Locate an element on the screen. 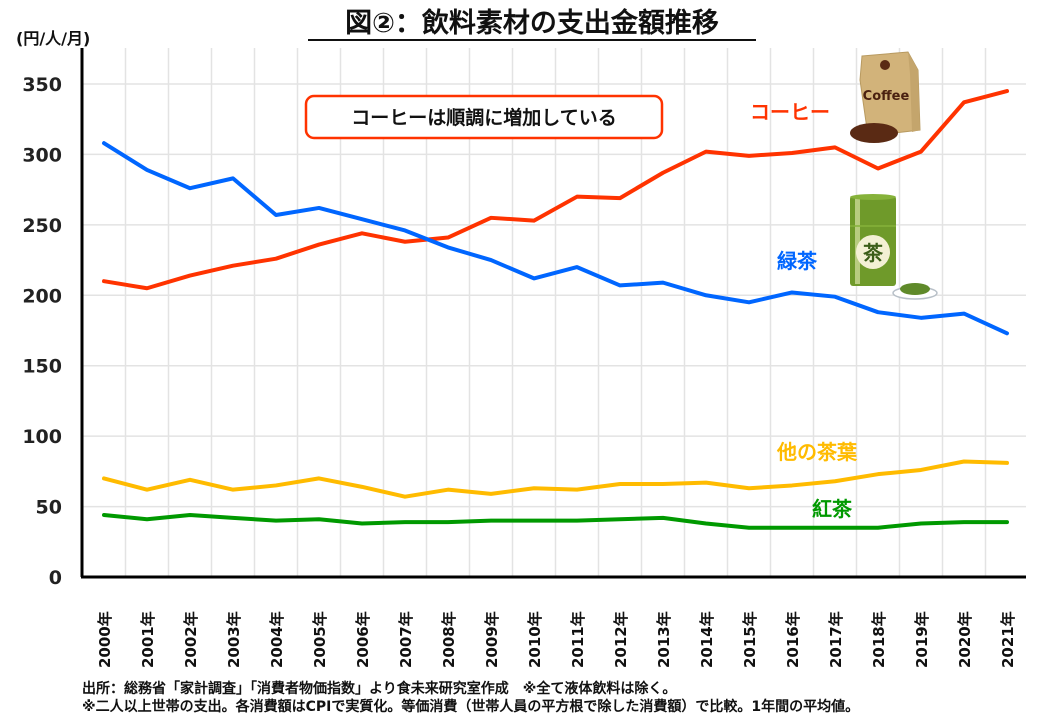 The width and height of the screenshot is (1040, 720). coffee-bag-label: Coffee is located at coordinates (886, 96).